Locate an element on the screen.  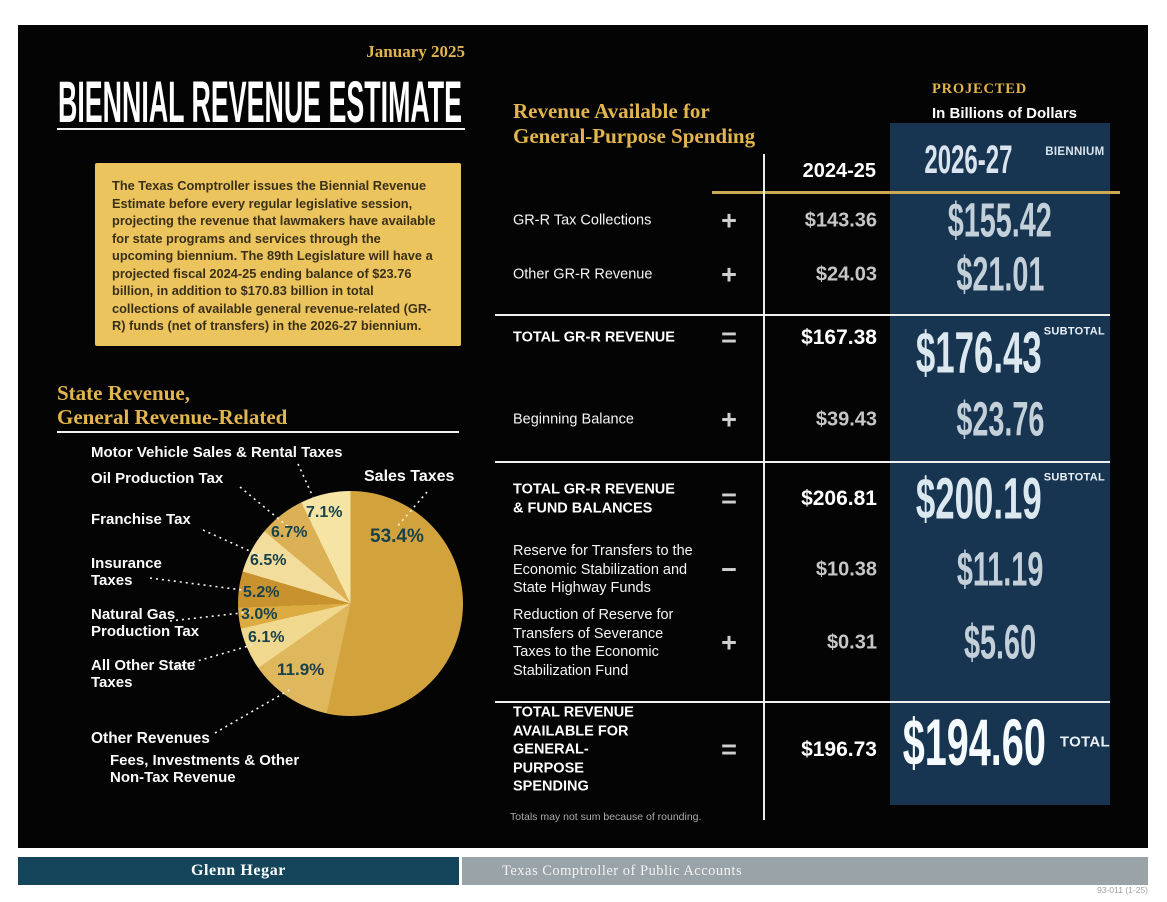
leader-lines is located at coordinates (288, 598).